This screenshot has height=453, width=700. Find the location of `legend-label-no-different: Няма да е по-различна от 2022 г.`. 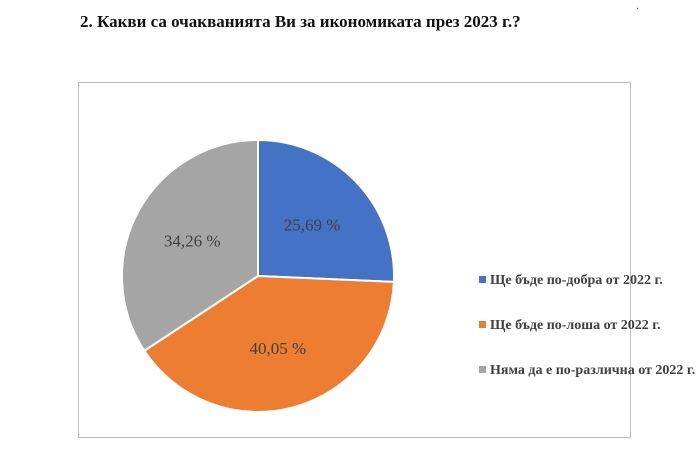

legend-label-no-different: Няма да е по-различна от 2022 г. is located at coordinates (593, 370).